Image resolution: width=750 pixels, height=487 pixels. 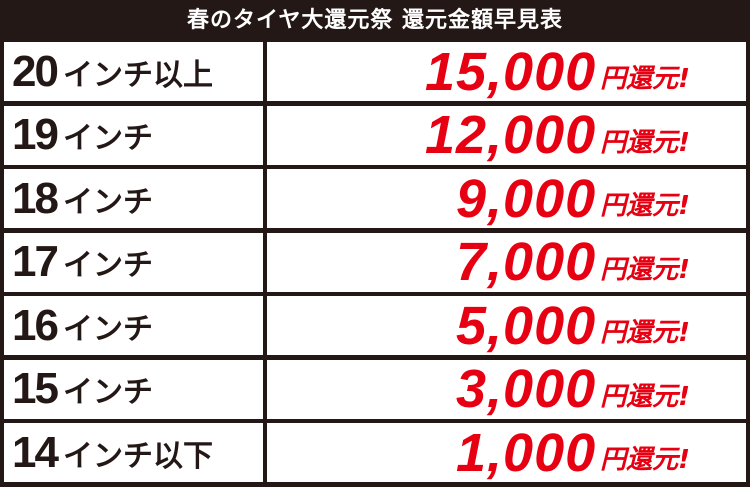 What do you see at coordinates (526, 325) in the screenshot?
I see `rebate-amount: 5,000` at bounding box center [526, 325].